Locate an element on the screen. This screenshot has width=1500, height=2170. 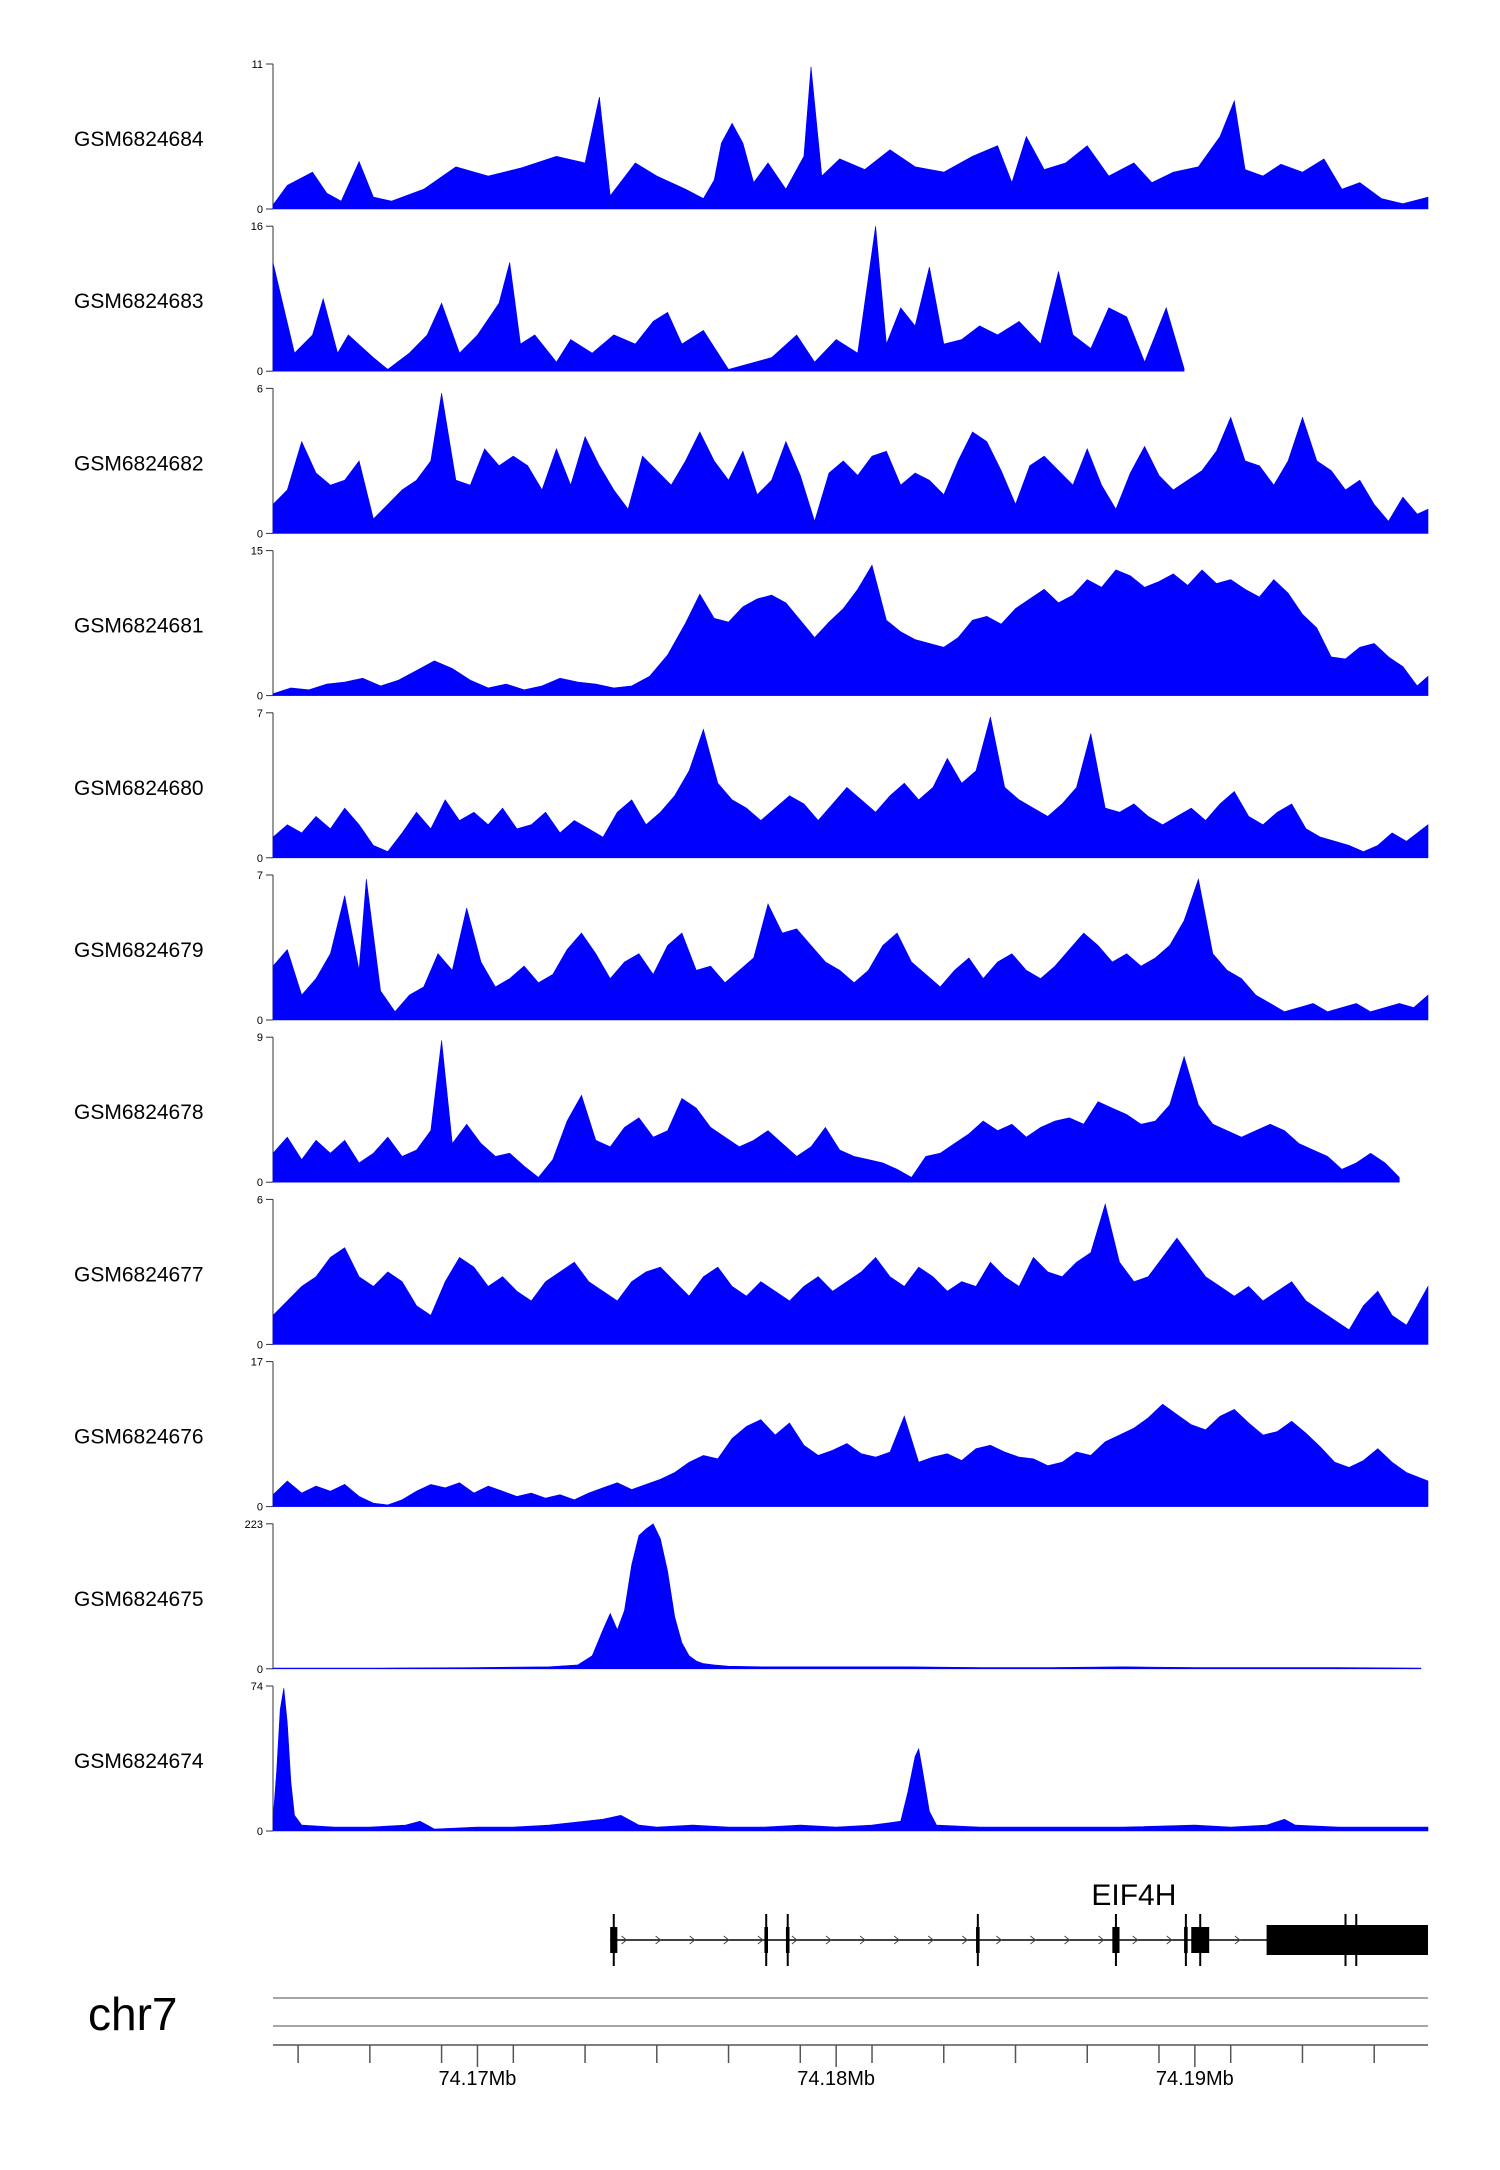
track-GSM6824681: GSM6824681 15 0 is located at coordinates (751, 624).